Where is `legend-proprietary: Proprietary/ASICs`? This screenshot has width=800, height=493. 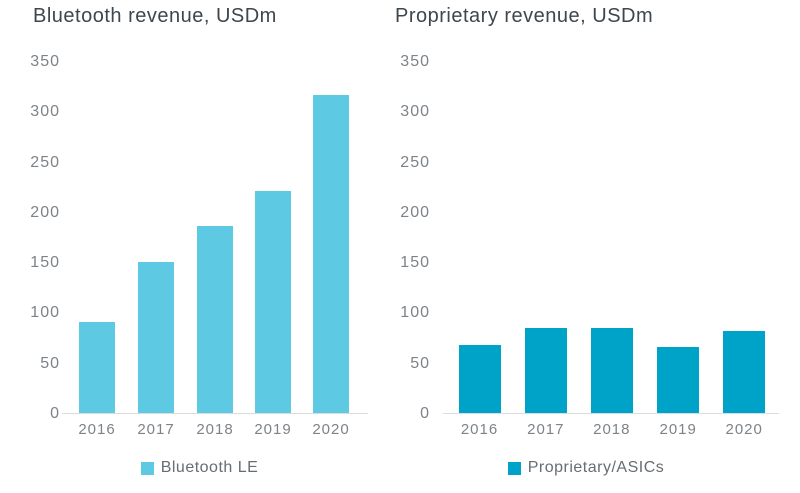 legend-proprietary: Proprietary/ASICs is located at coordinates (586, 468).